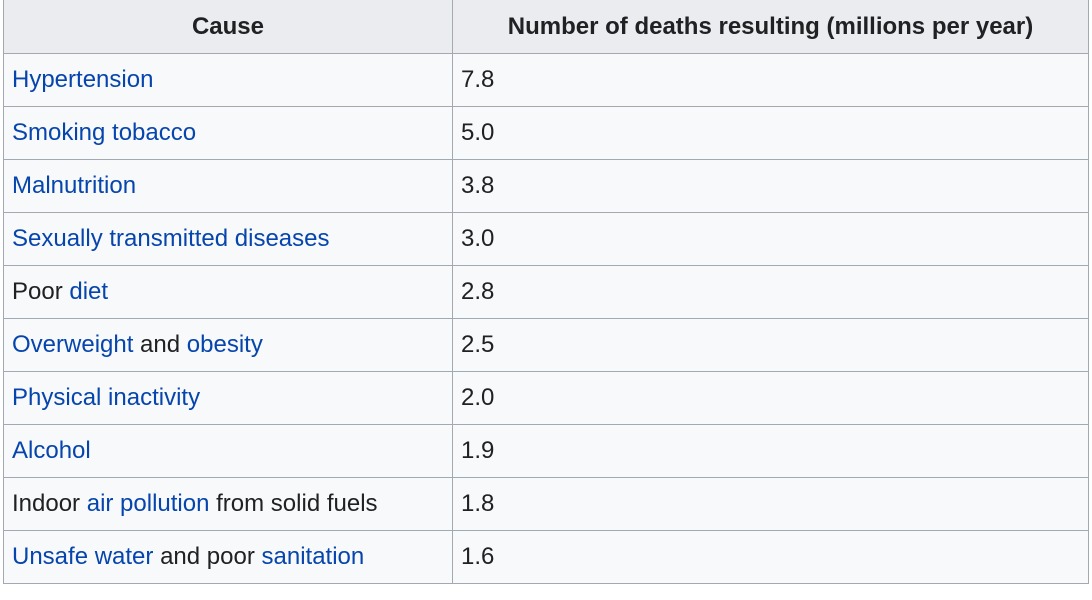  I want to click on cause-cell: Hypertension, so click(228, 80).